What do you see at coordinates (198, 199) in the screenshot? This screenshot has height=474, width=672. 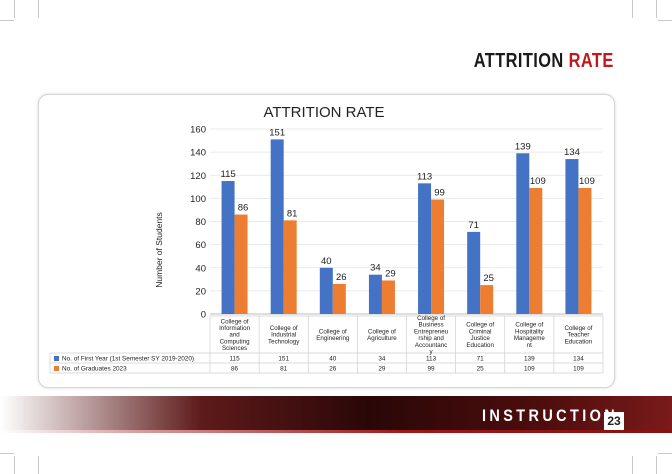 I see `y-tick-label: 100` at bounding box center [198, 199].